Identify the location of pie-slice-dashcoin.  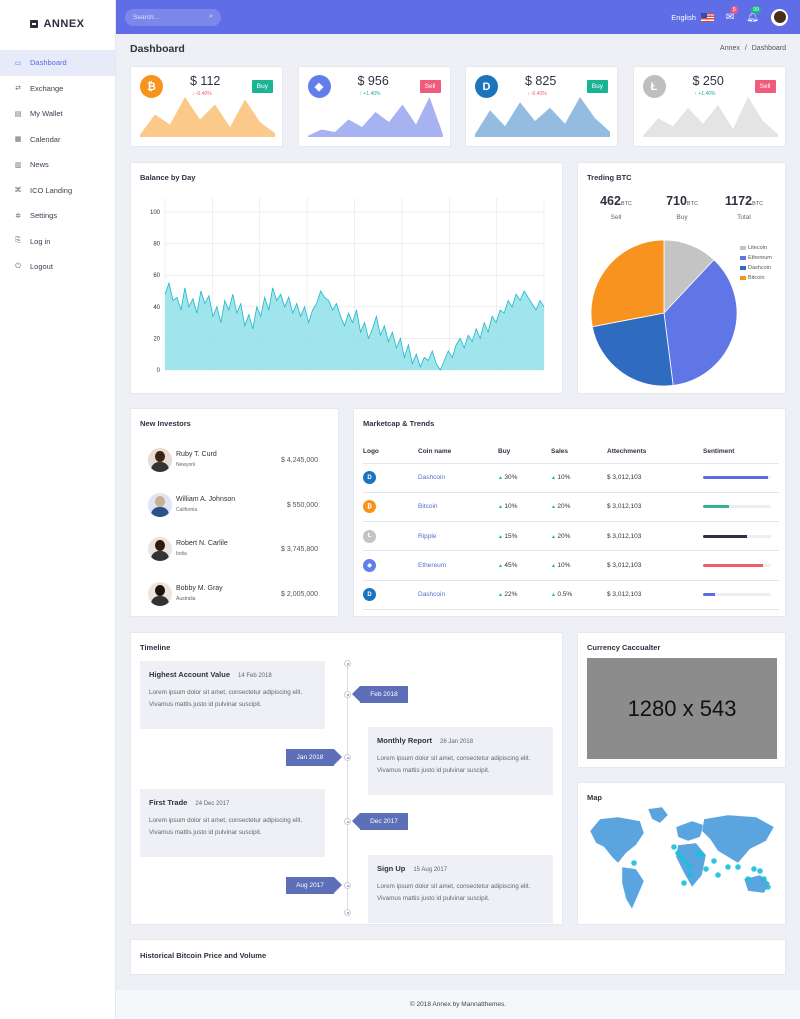
(632, 349).